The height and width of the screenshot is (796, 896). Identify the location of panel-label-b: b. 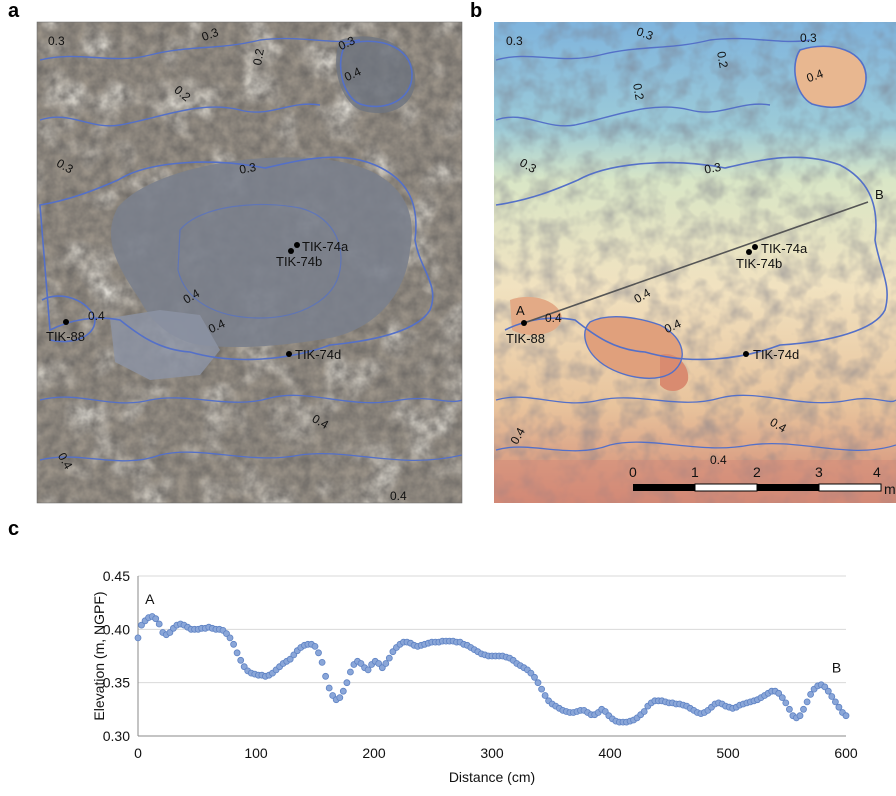
(476, 11).